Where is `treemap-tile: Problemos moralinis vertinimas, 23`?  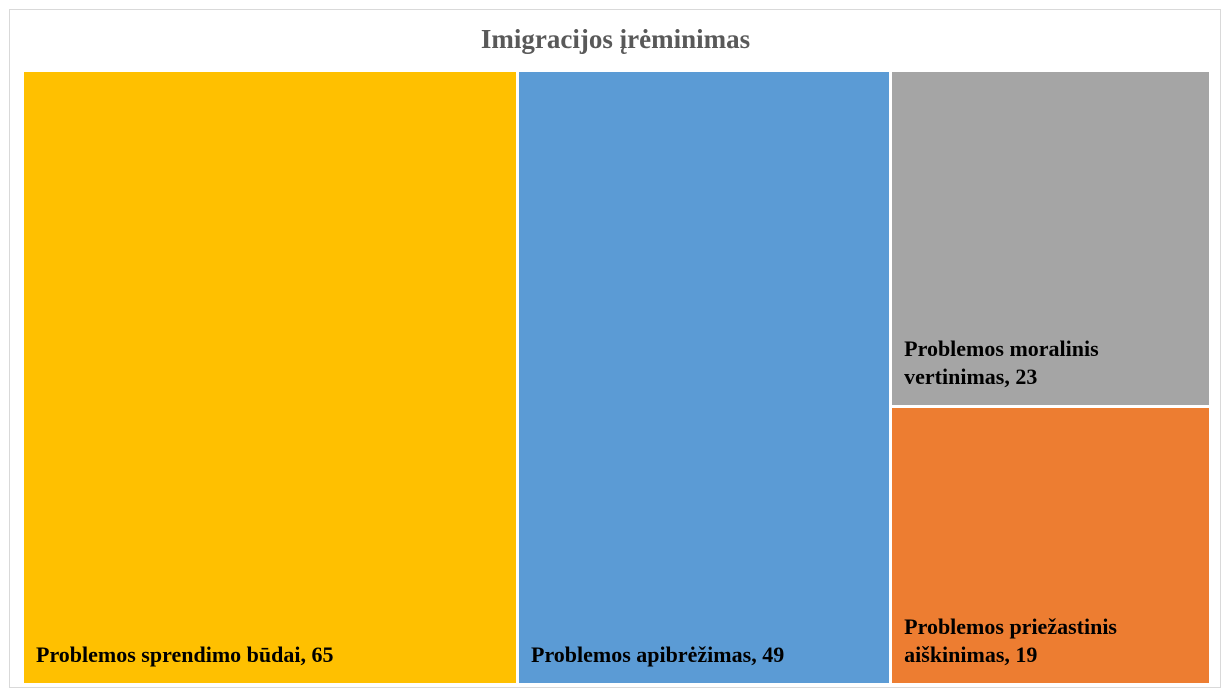 treemap-tile: Problemos moralinis vertinimas, 23 is located at coordinates (1050, 239).